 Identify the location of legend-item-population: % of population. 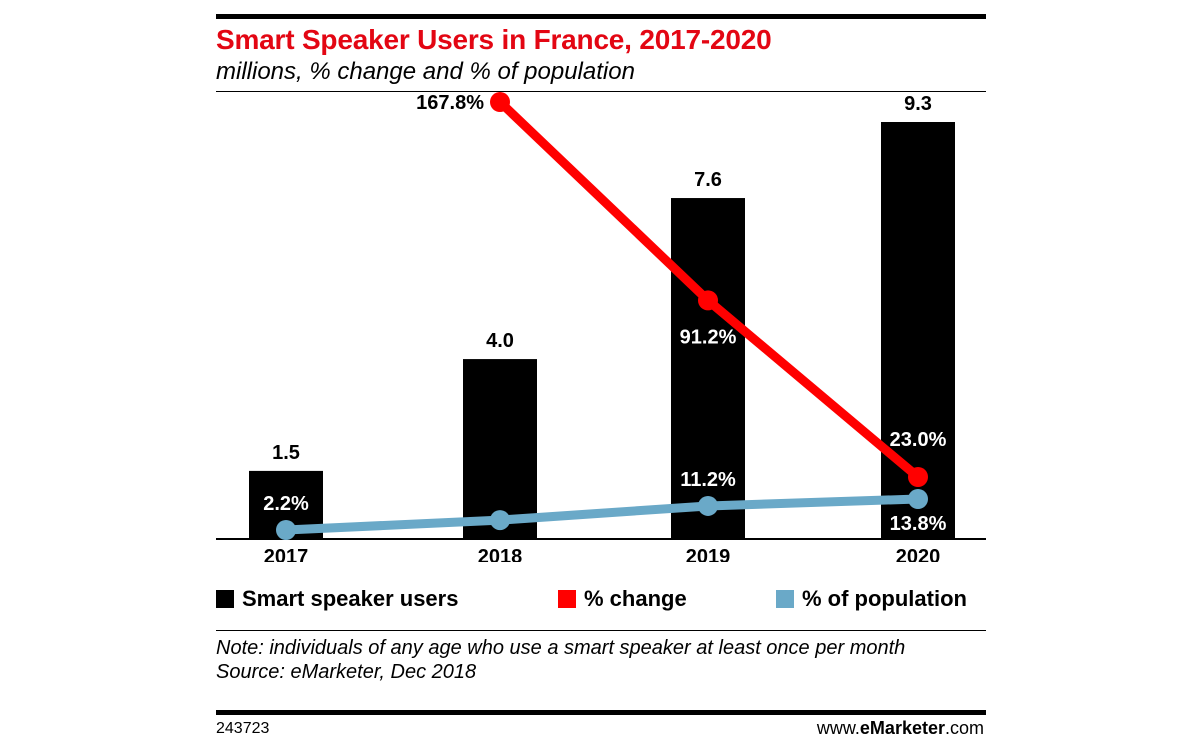
(871, 599).